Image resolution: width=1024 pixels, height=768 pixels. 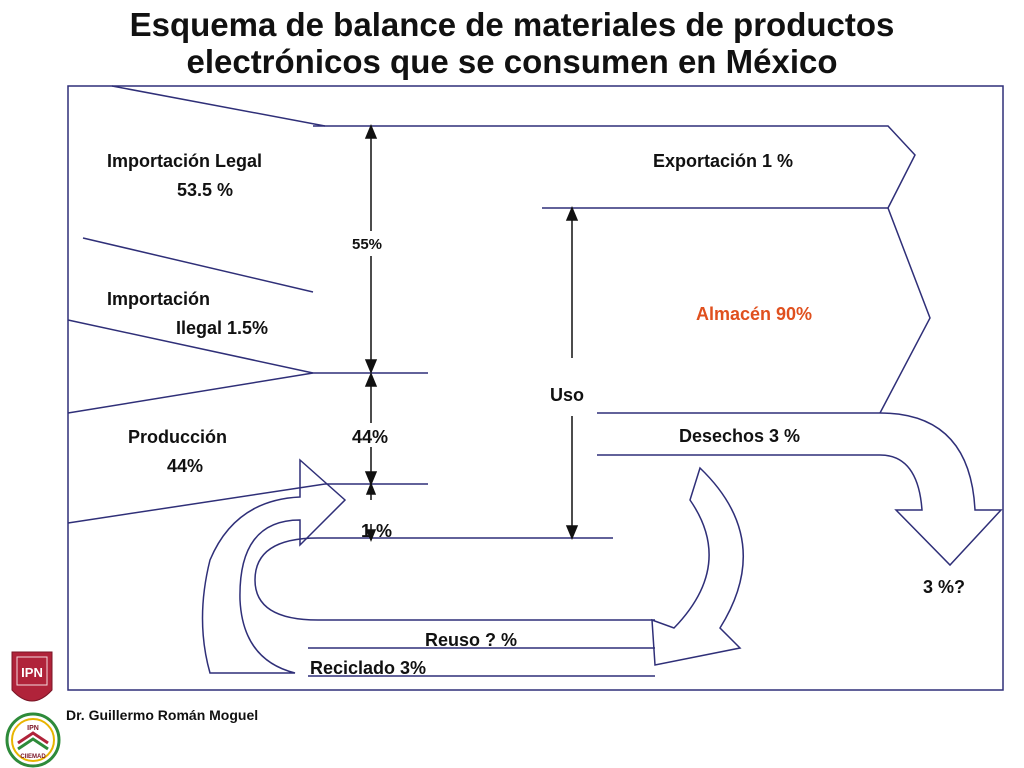 I want to click on arrow-55-top-head, so click(x=371, y=131).